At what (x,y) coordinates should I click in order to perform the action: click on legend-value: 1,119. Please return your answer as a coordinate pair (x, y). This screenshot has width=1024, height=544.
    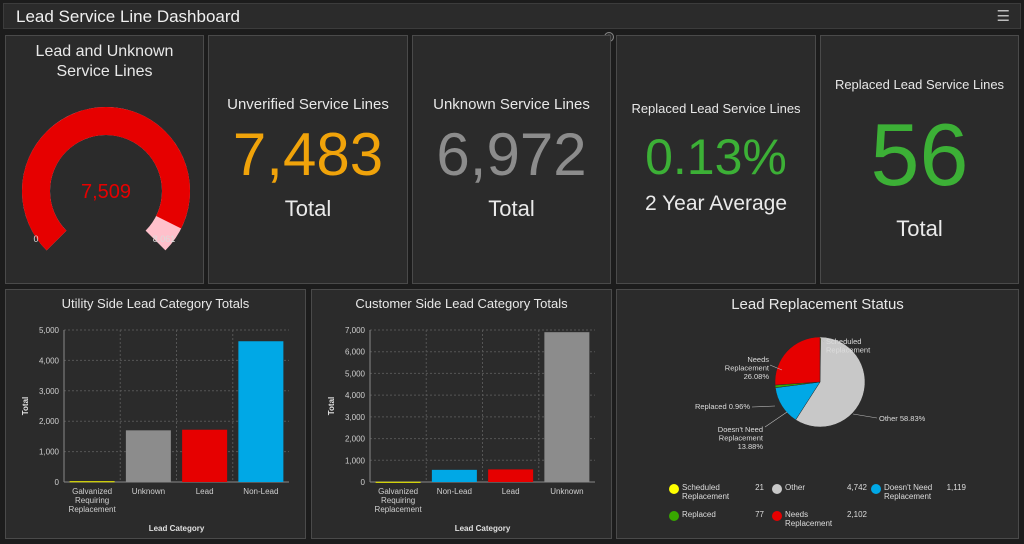
    Looking at the image, I should click on (957, 487).